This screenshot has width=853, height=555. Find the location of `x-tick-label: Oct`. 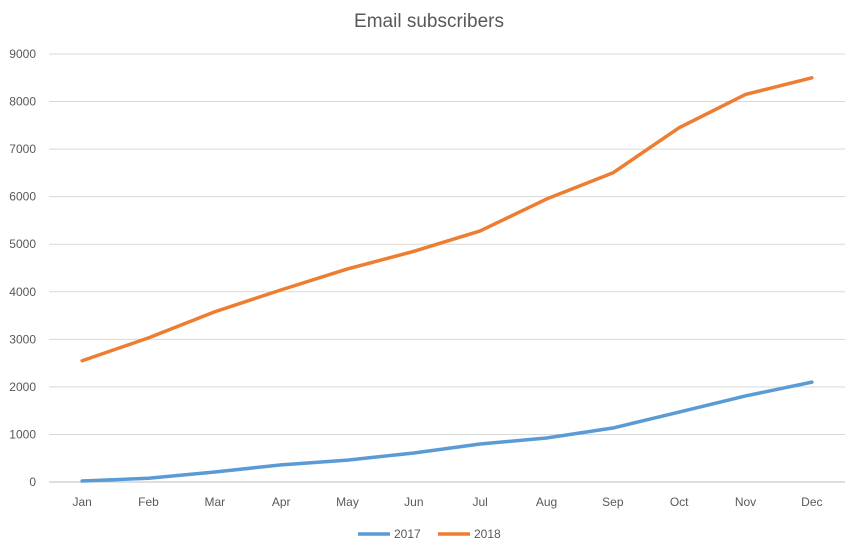

x-tick-label: Oct is located at coordinates (679, 502).